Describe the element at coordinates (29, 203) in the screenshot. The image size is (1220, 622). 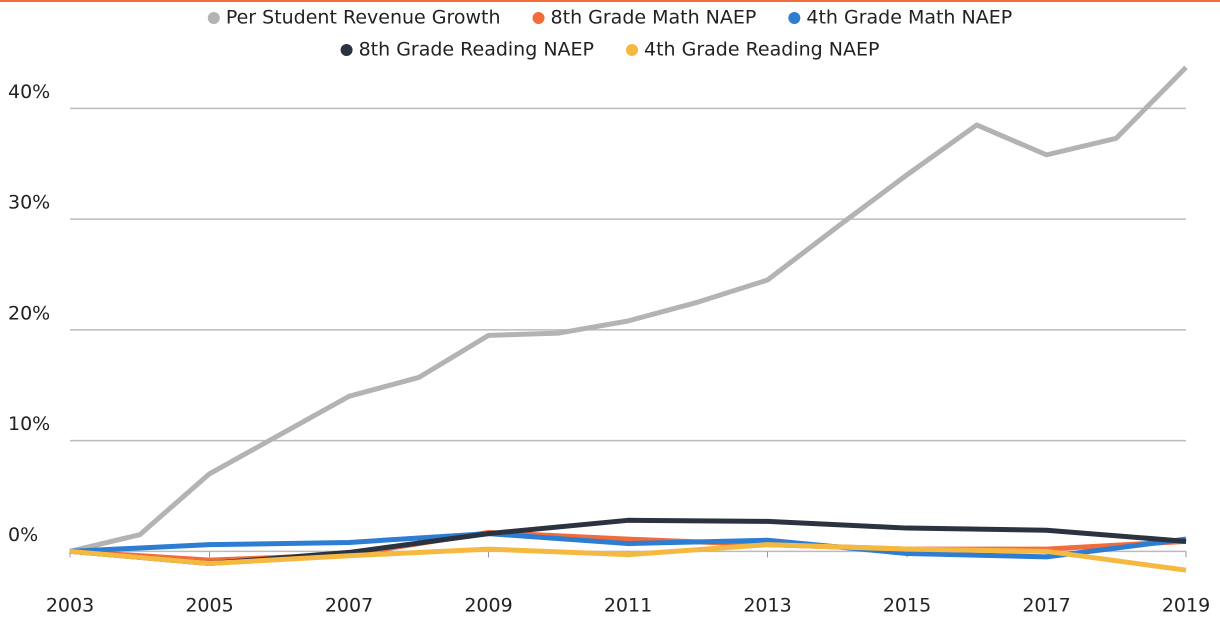
I see `y-tick-label: 30%` at that location.